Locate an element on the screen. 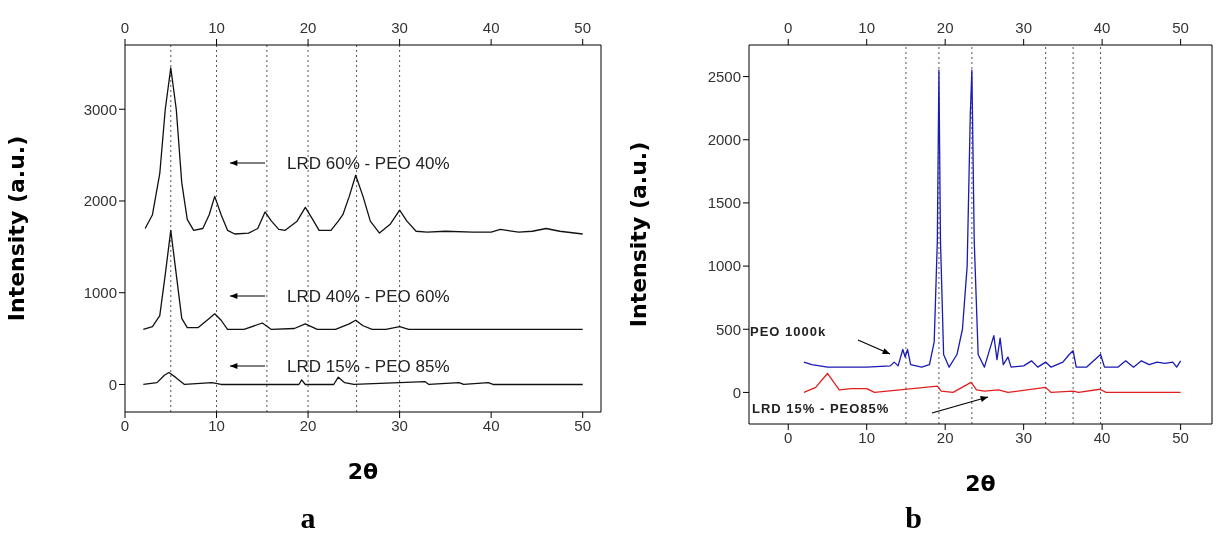 The width and height of the screenshot is (1219, 550). annotation: LRD 15% - PEO85% is located at coordinates (821, 409).